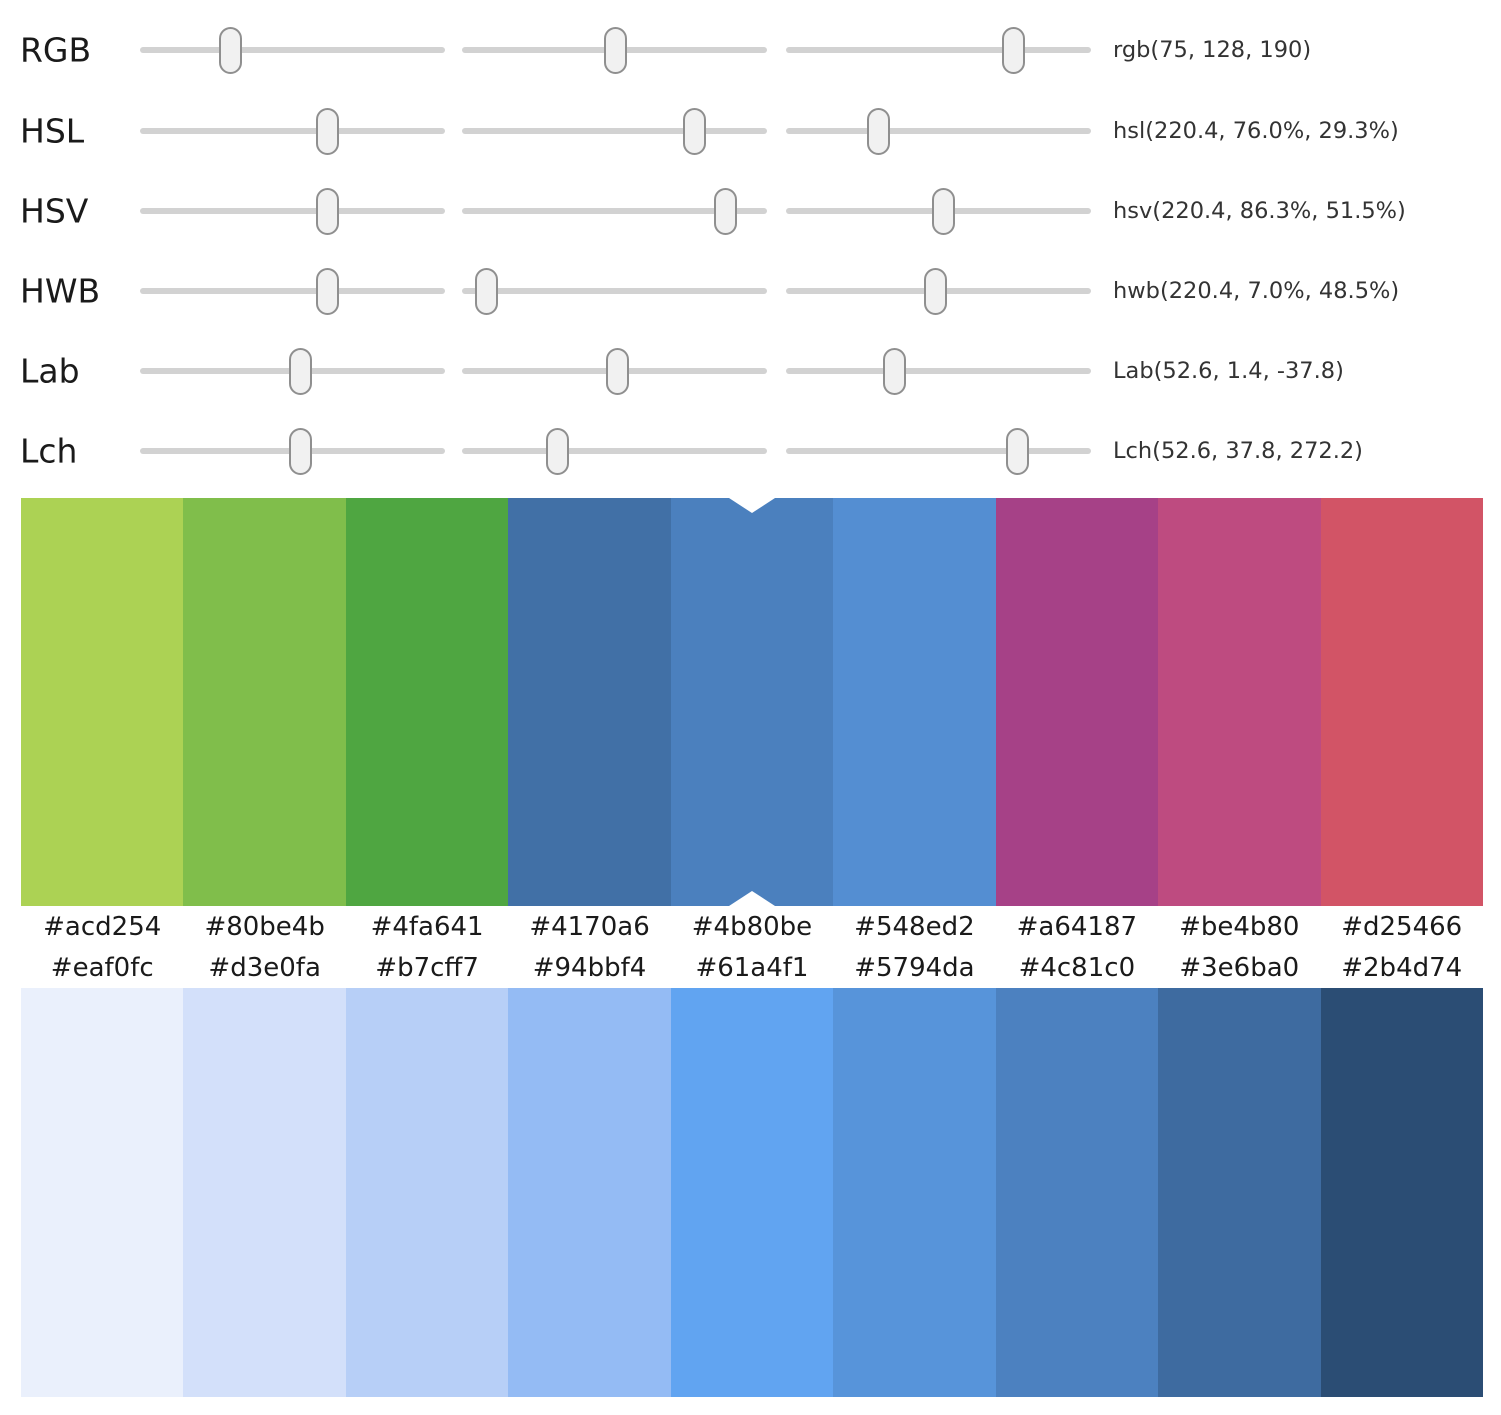 The width and height of the screenshot is (1501, 1415). Describe the element at coordinates (264, 968) in the screenshot. I see `hex-code-label: #d3e0fa` at that location.